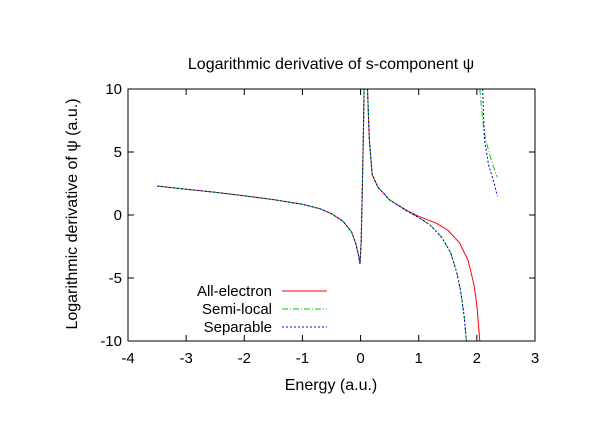 The image size is (612, 428). Describe the element at coordinates (331, 64) in the screenshot. I see `chart-title: Logarithmic derivative of s-component ψ` at that location.